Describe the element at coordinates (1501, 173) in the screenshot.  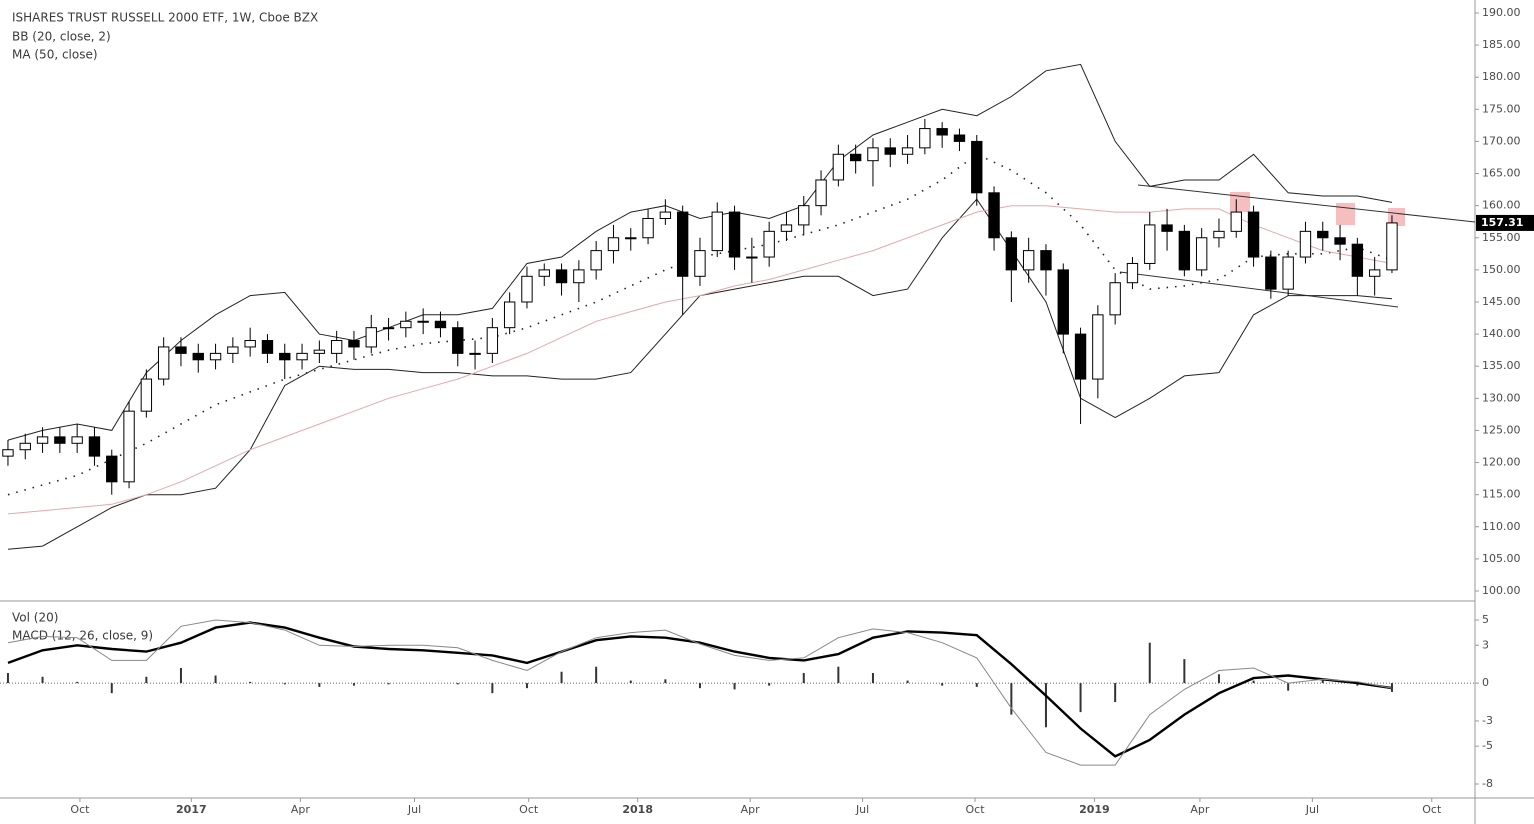
I see `y-tick-label: 165.00` at that location.